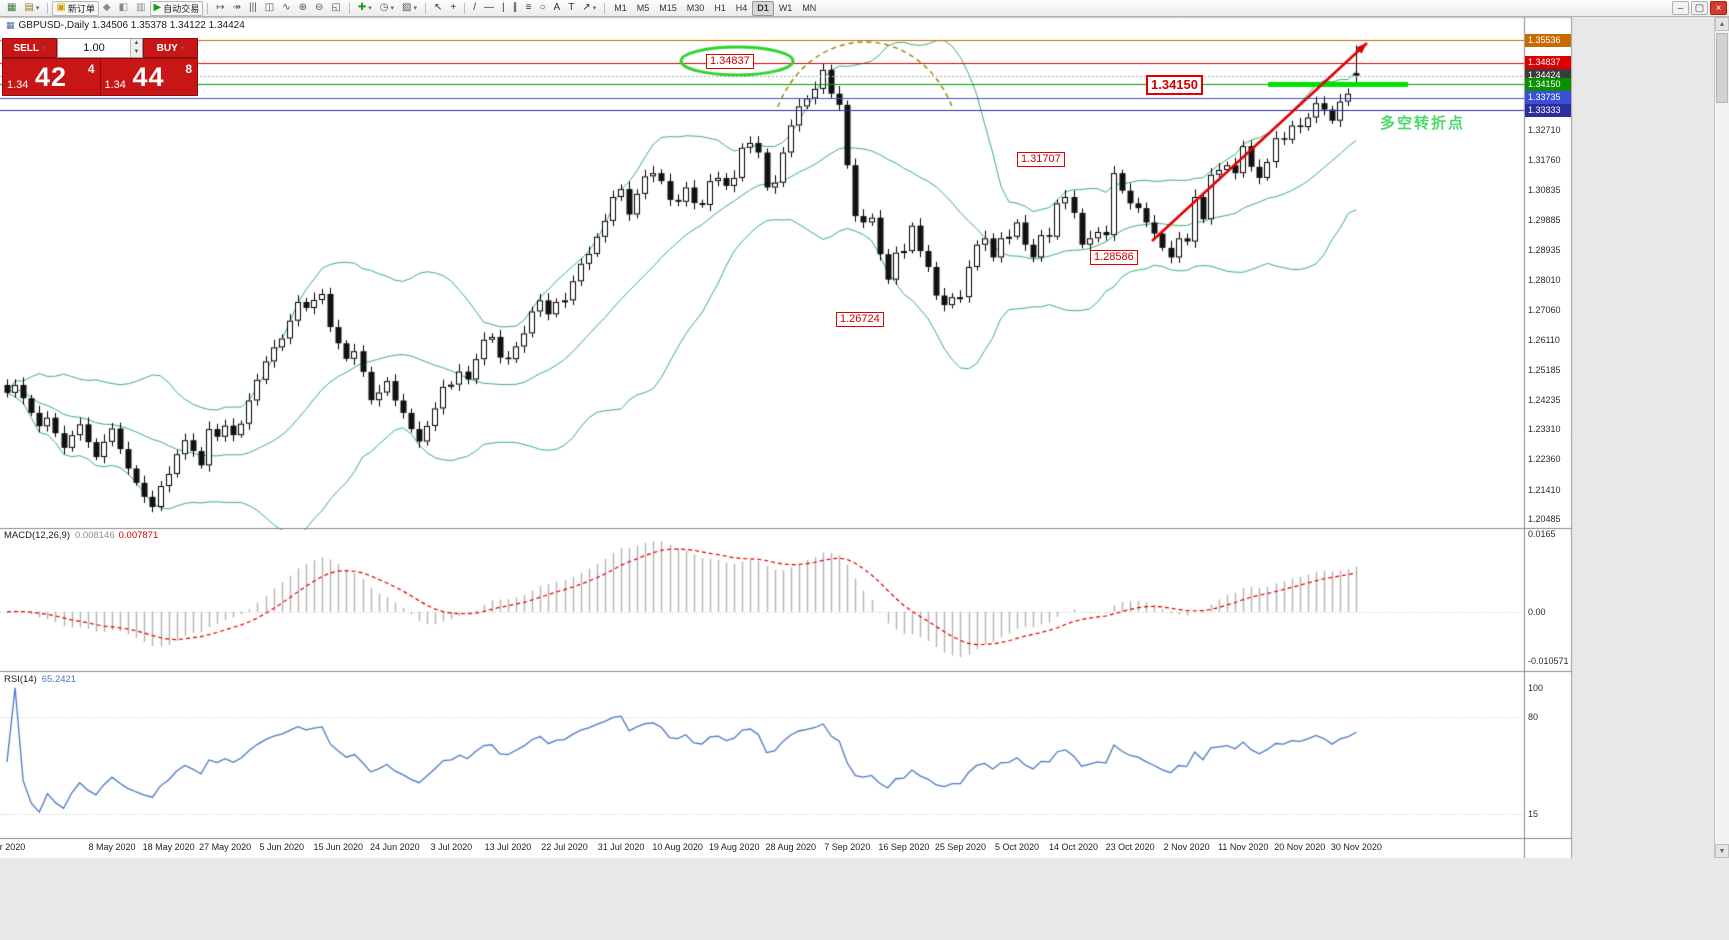 This screenshot has width=1729, height=940. I want to click on timeframe-mn: MN, so click(809, 8).